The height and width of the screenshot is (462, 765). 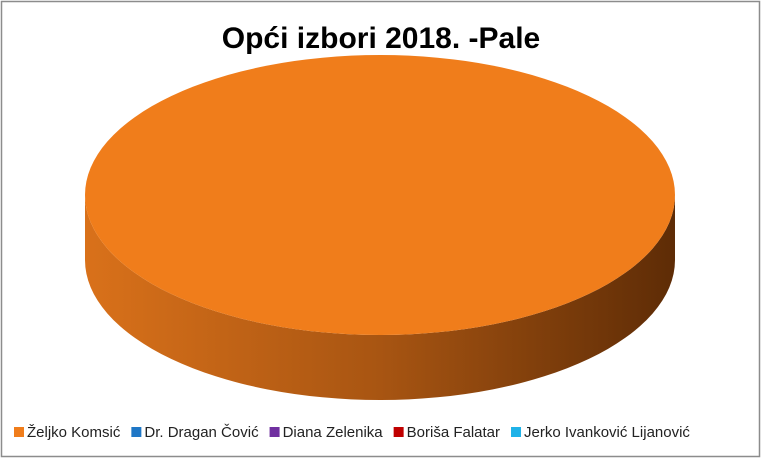 What do you see at coordinates (381, 38) in the screenshot?
I see `chart-title: Opći izbori 2018. -Pale` at bounding box center [381, 38].